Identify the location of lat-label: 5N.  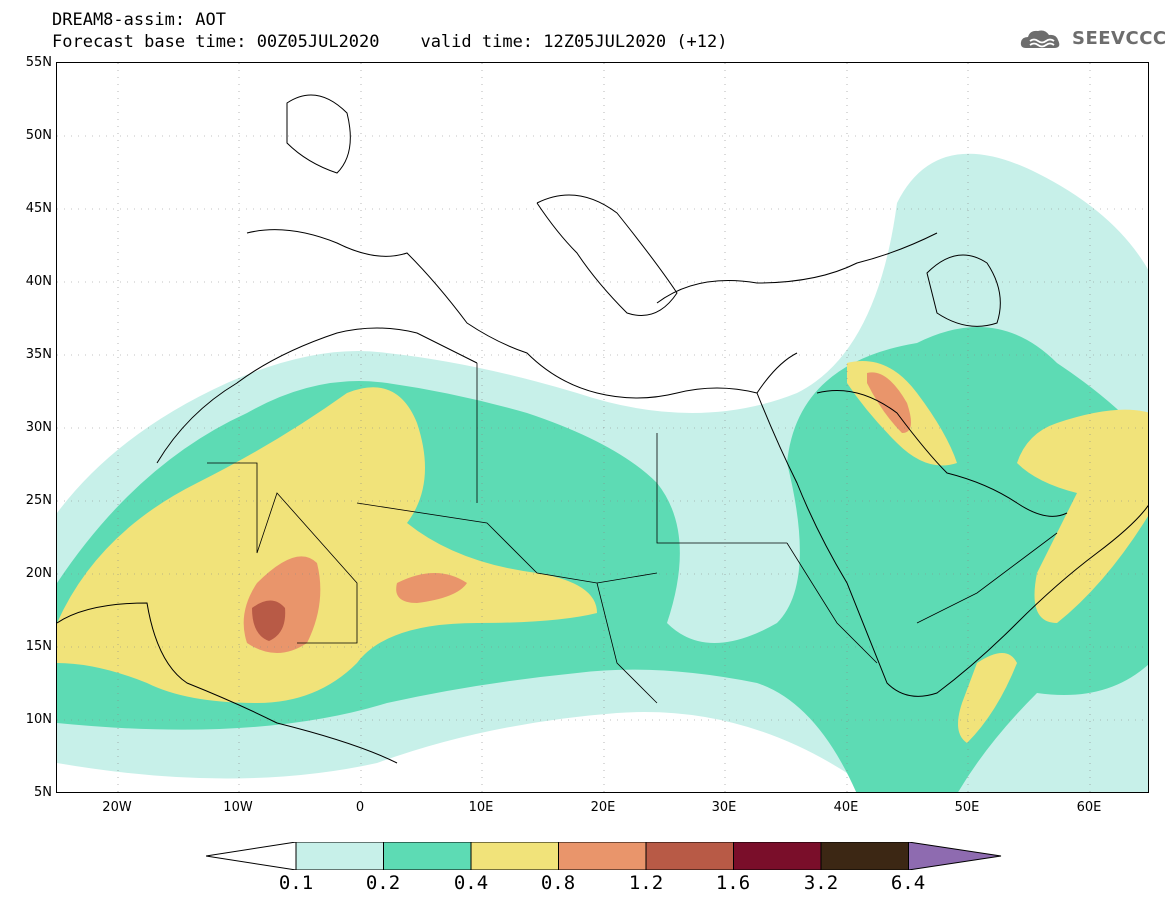
(43, 792).